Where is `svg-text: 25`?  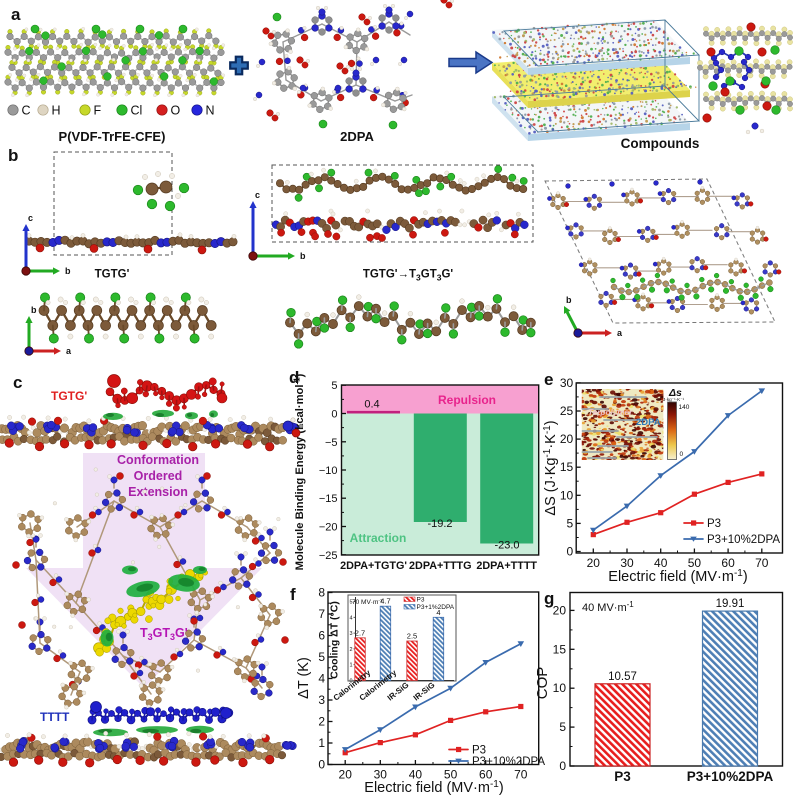 svg-text: 25 is located at coordinates (567, 411).